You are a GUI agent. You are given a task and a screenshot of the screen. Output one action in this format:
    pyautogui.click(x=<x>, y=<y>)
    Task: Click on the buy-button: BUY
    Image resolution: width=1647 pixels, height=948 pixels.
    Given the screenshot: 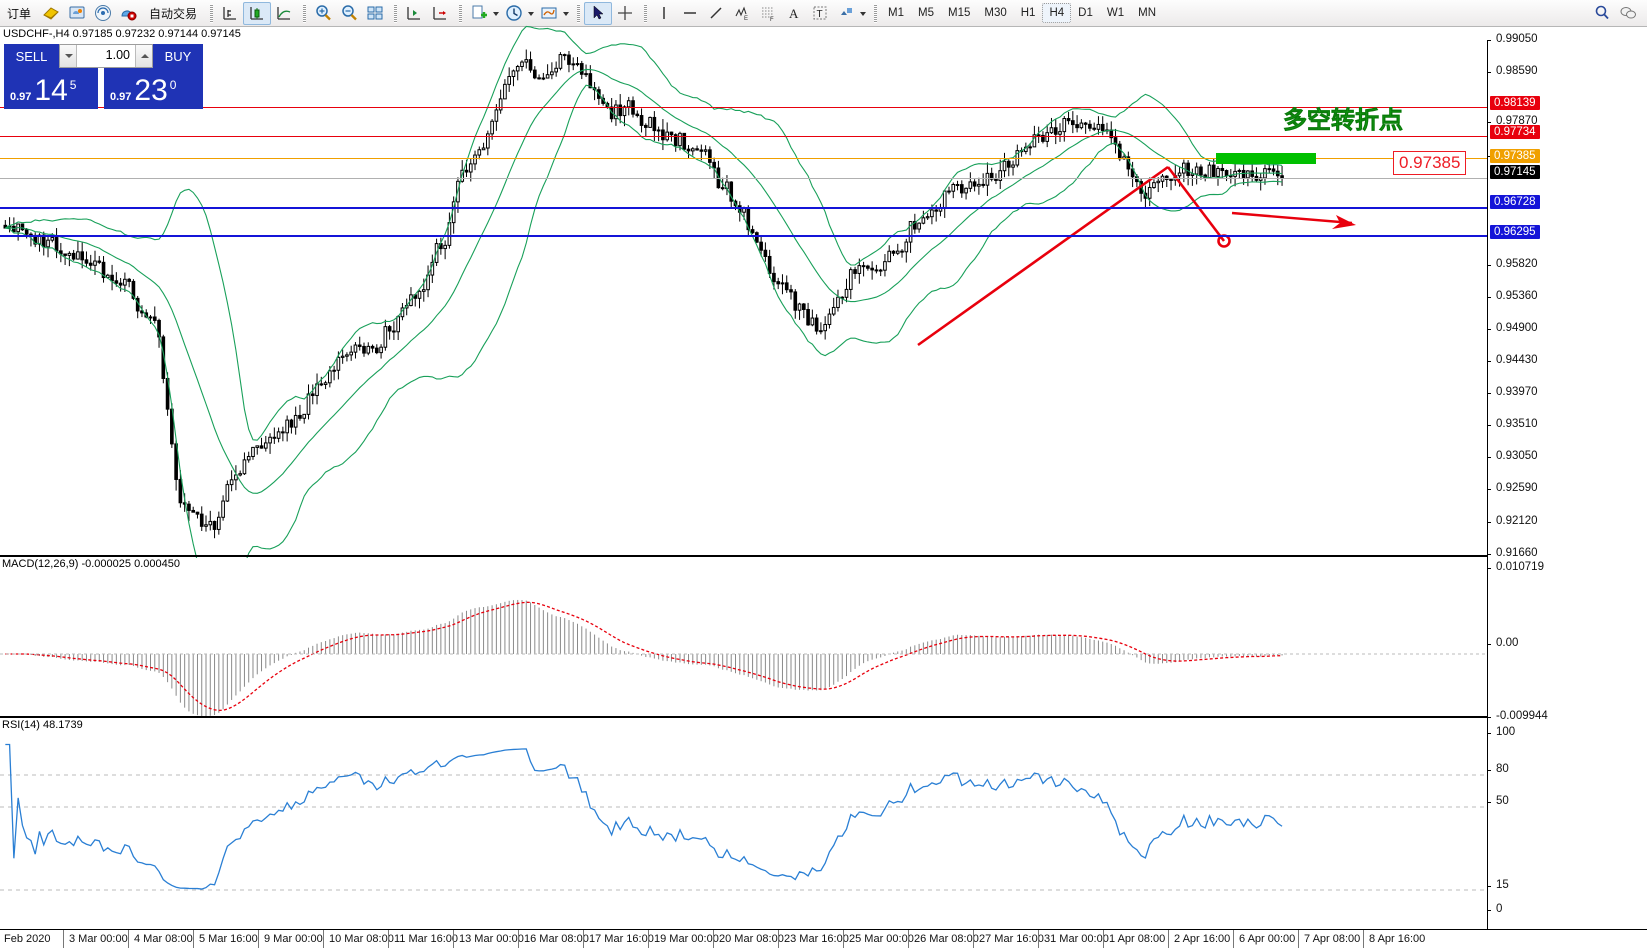 What is the action you would take?
    pyautogui.click(x=178, y=56)
    